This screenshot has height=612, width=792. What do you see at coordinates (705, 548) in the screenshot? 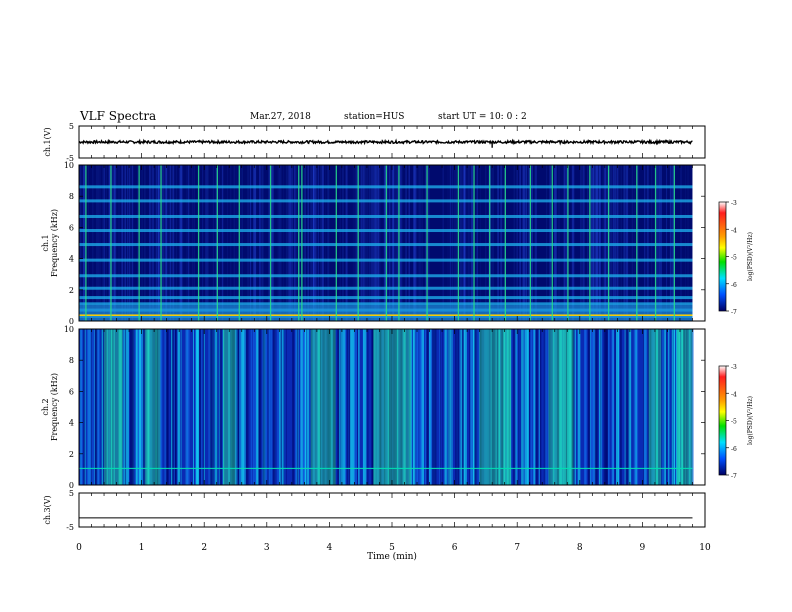
I see `x-tick-label: 10` at bounding box center [705, 548].